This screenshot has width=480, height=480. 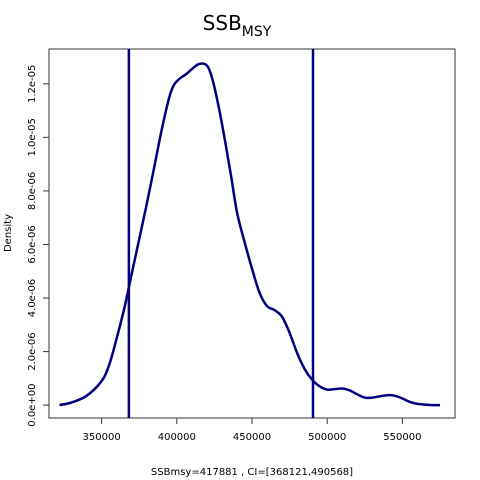 What do you see at coordinates (177, 437) in the screenshot?
I see `x-tick-label: 400000` at bounding box center [177, 437].